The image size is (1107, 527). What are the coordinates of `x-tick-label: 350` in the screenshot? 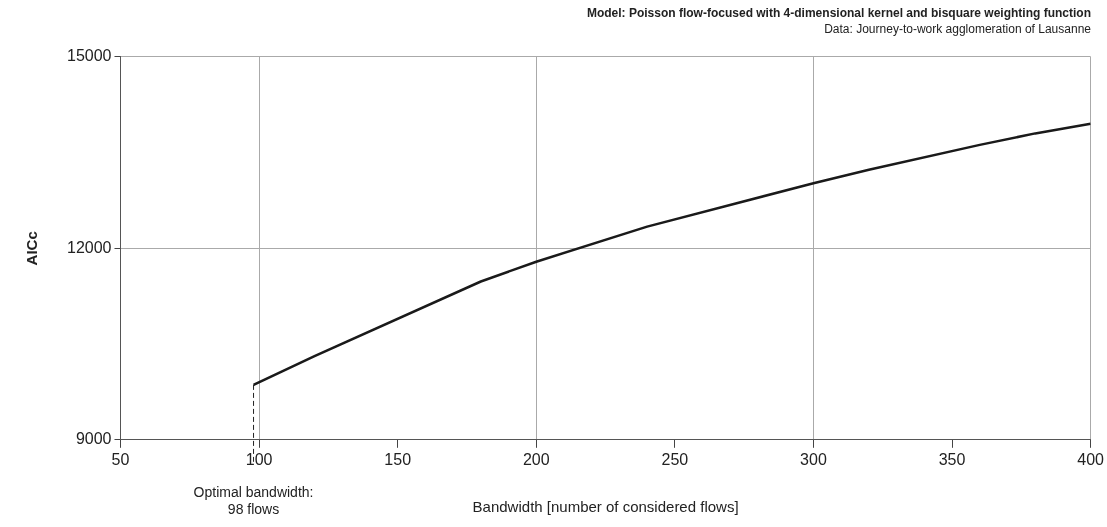 It's located at (952, 459).